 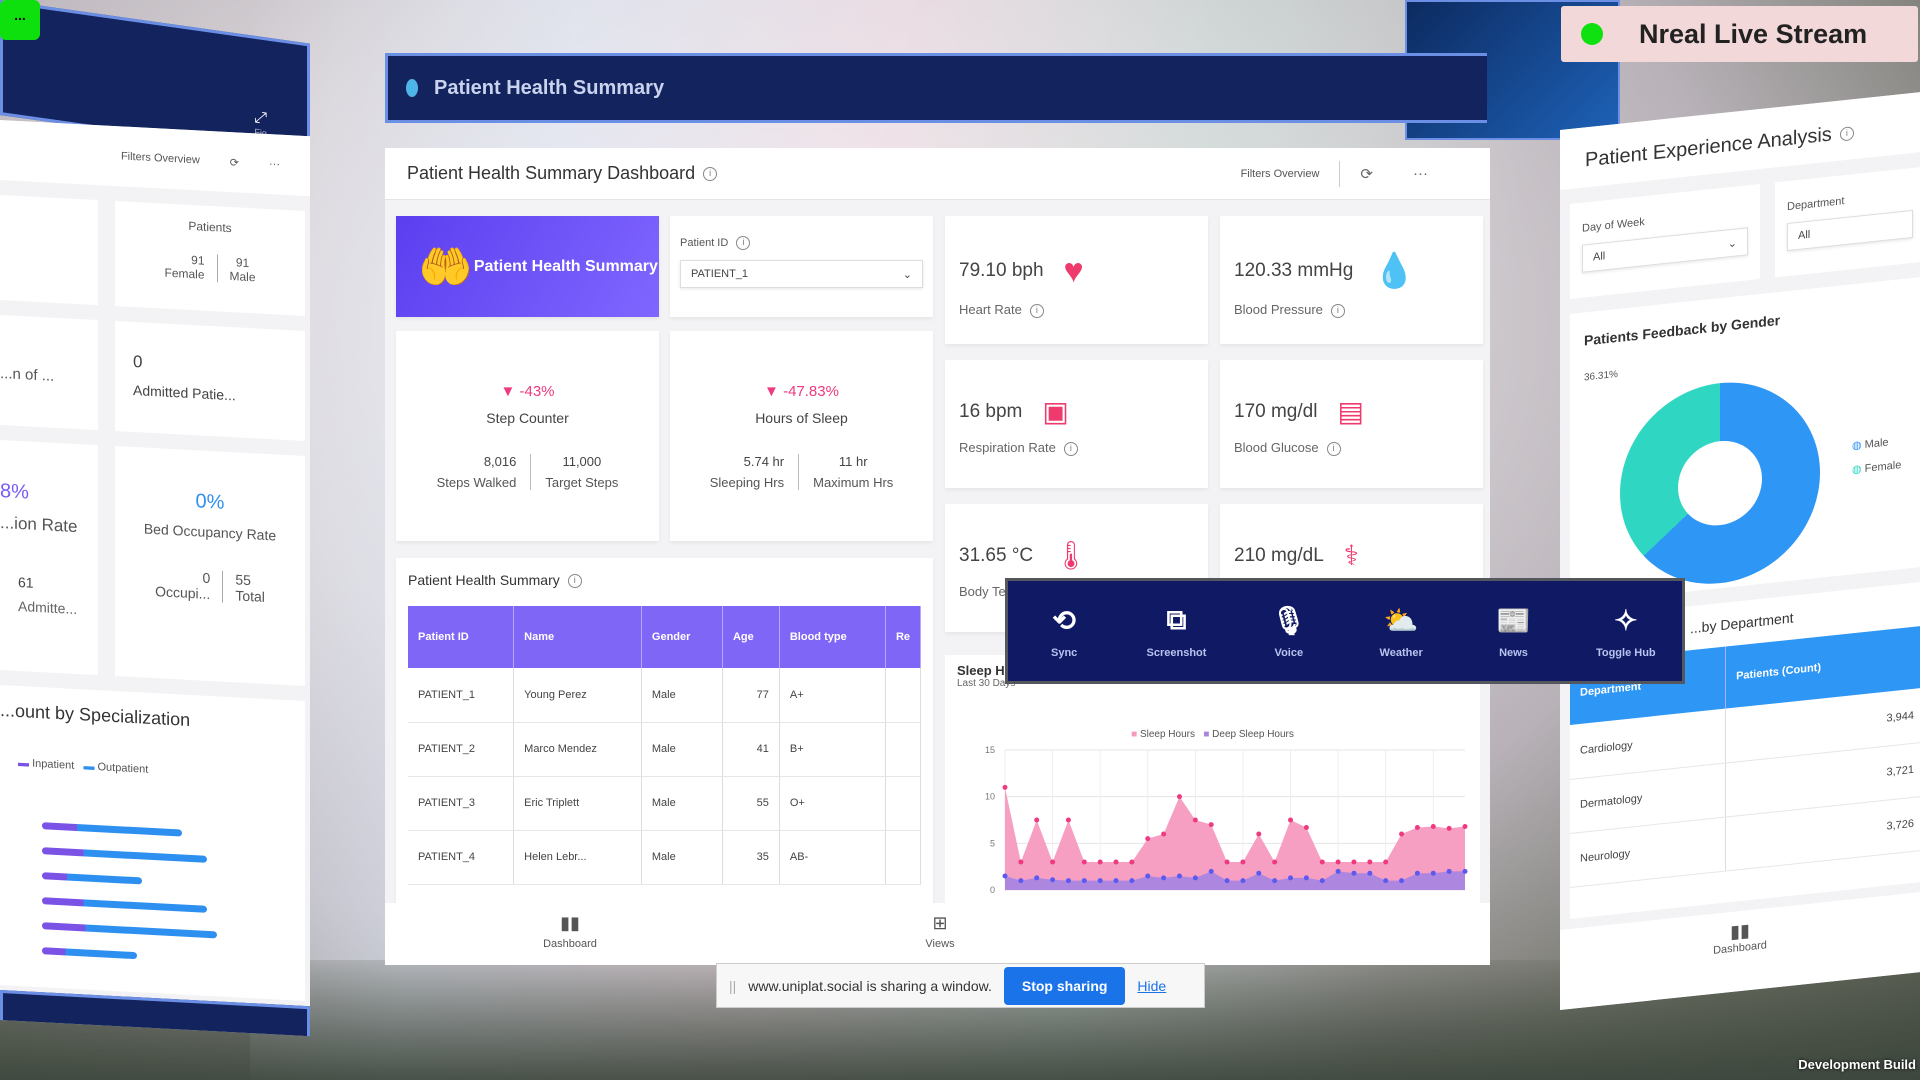 I want to click on area-chart: 0 5 10 15, so click(x=1226, y=820).